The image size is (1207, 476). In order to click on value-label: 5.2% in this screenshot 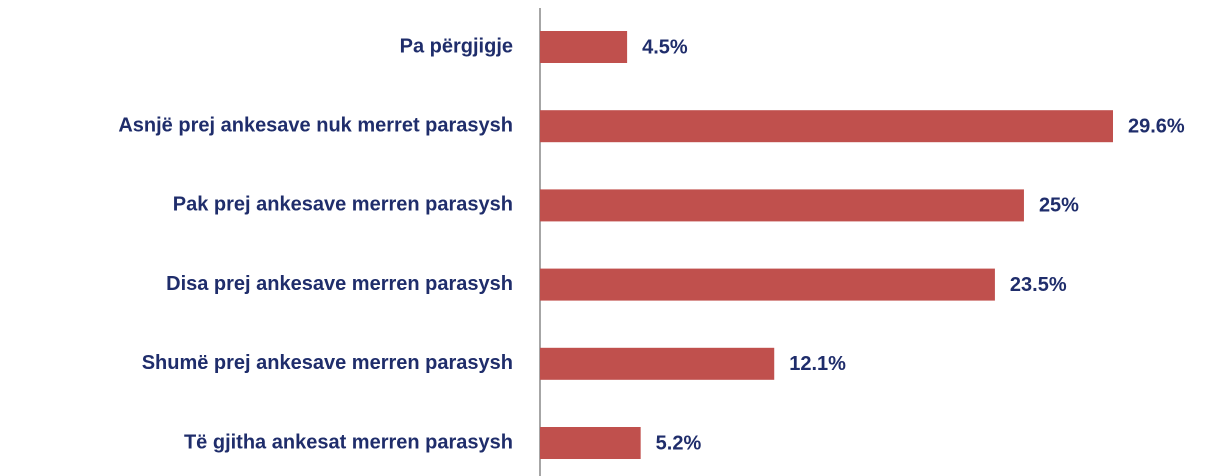, I will do `click(679, 443)`.